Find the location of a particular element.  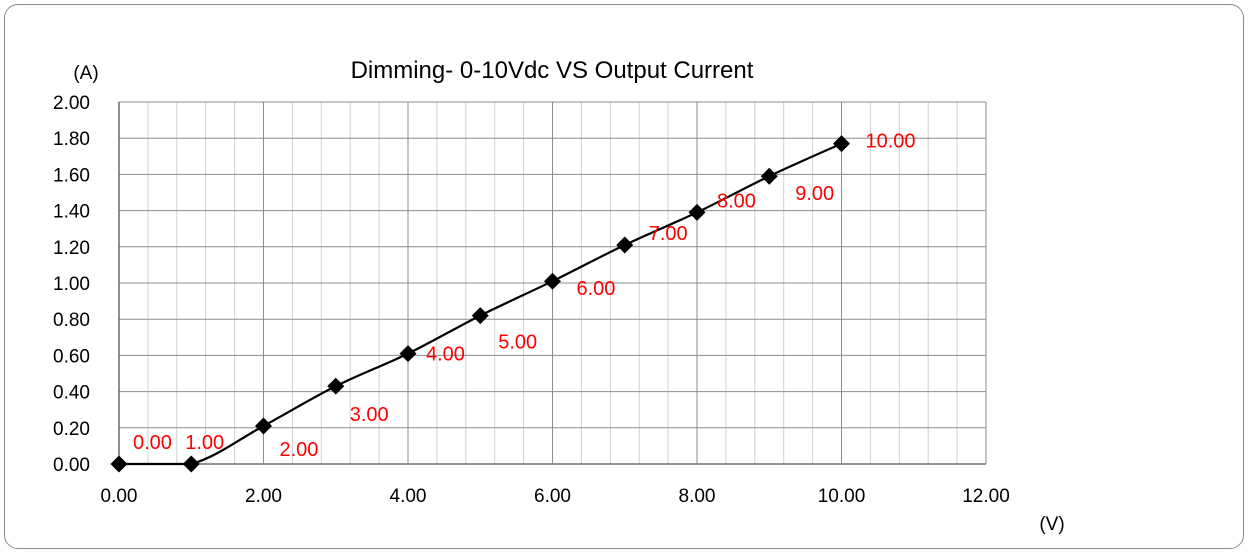

y-tick-label: 0.00 is located at coordinates (71, 465).